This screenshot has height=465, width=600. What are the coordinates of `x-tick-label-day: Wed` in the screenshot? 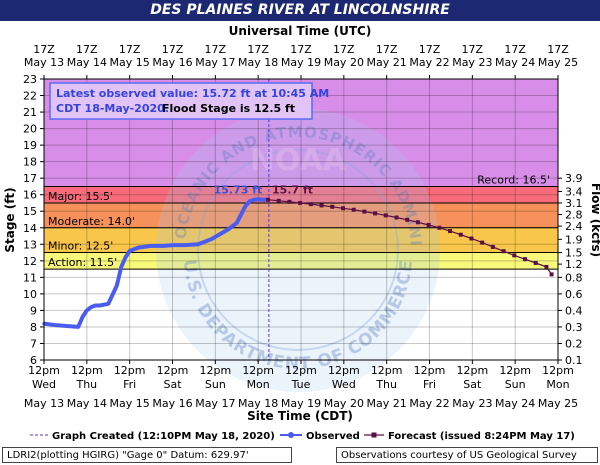 It's located at (344, 384).